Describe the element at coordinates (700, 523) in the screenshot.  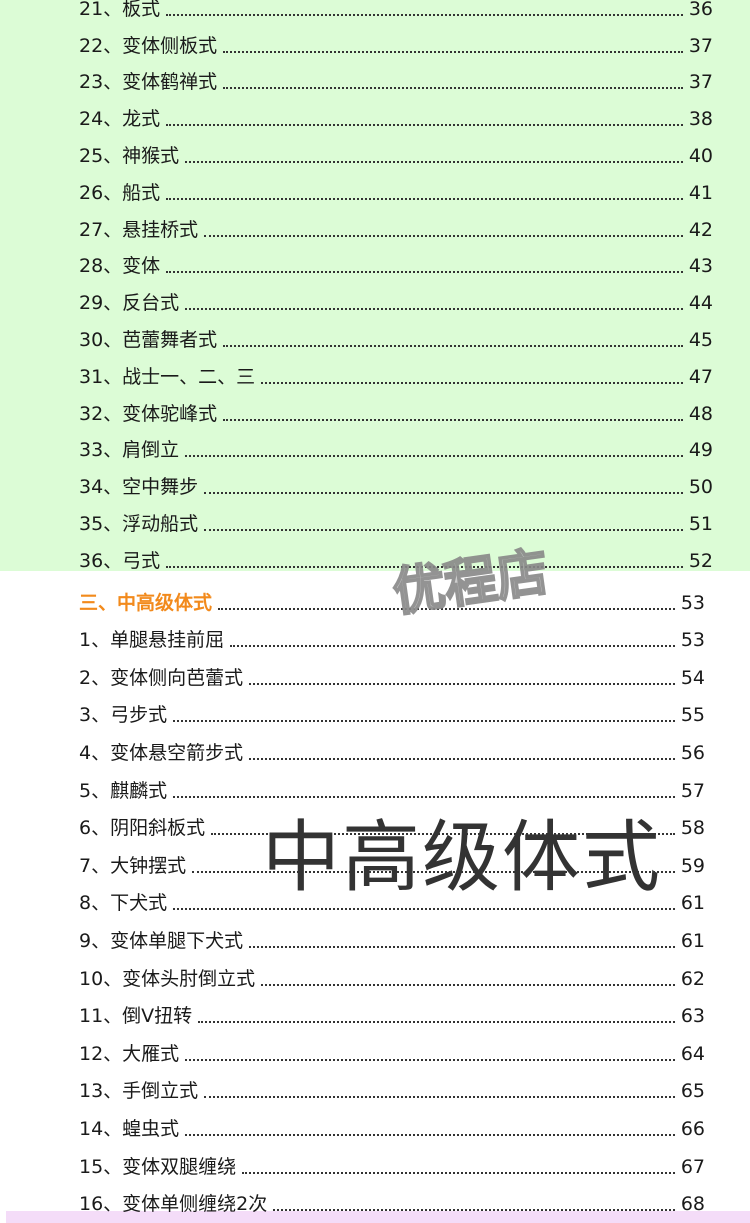
I see `entry-page: 51` at that location.